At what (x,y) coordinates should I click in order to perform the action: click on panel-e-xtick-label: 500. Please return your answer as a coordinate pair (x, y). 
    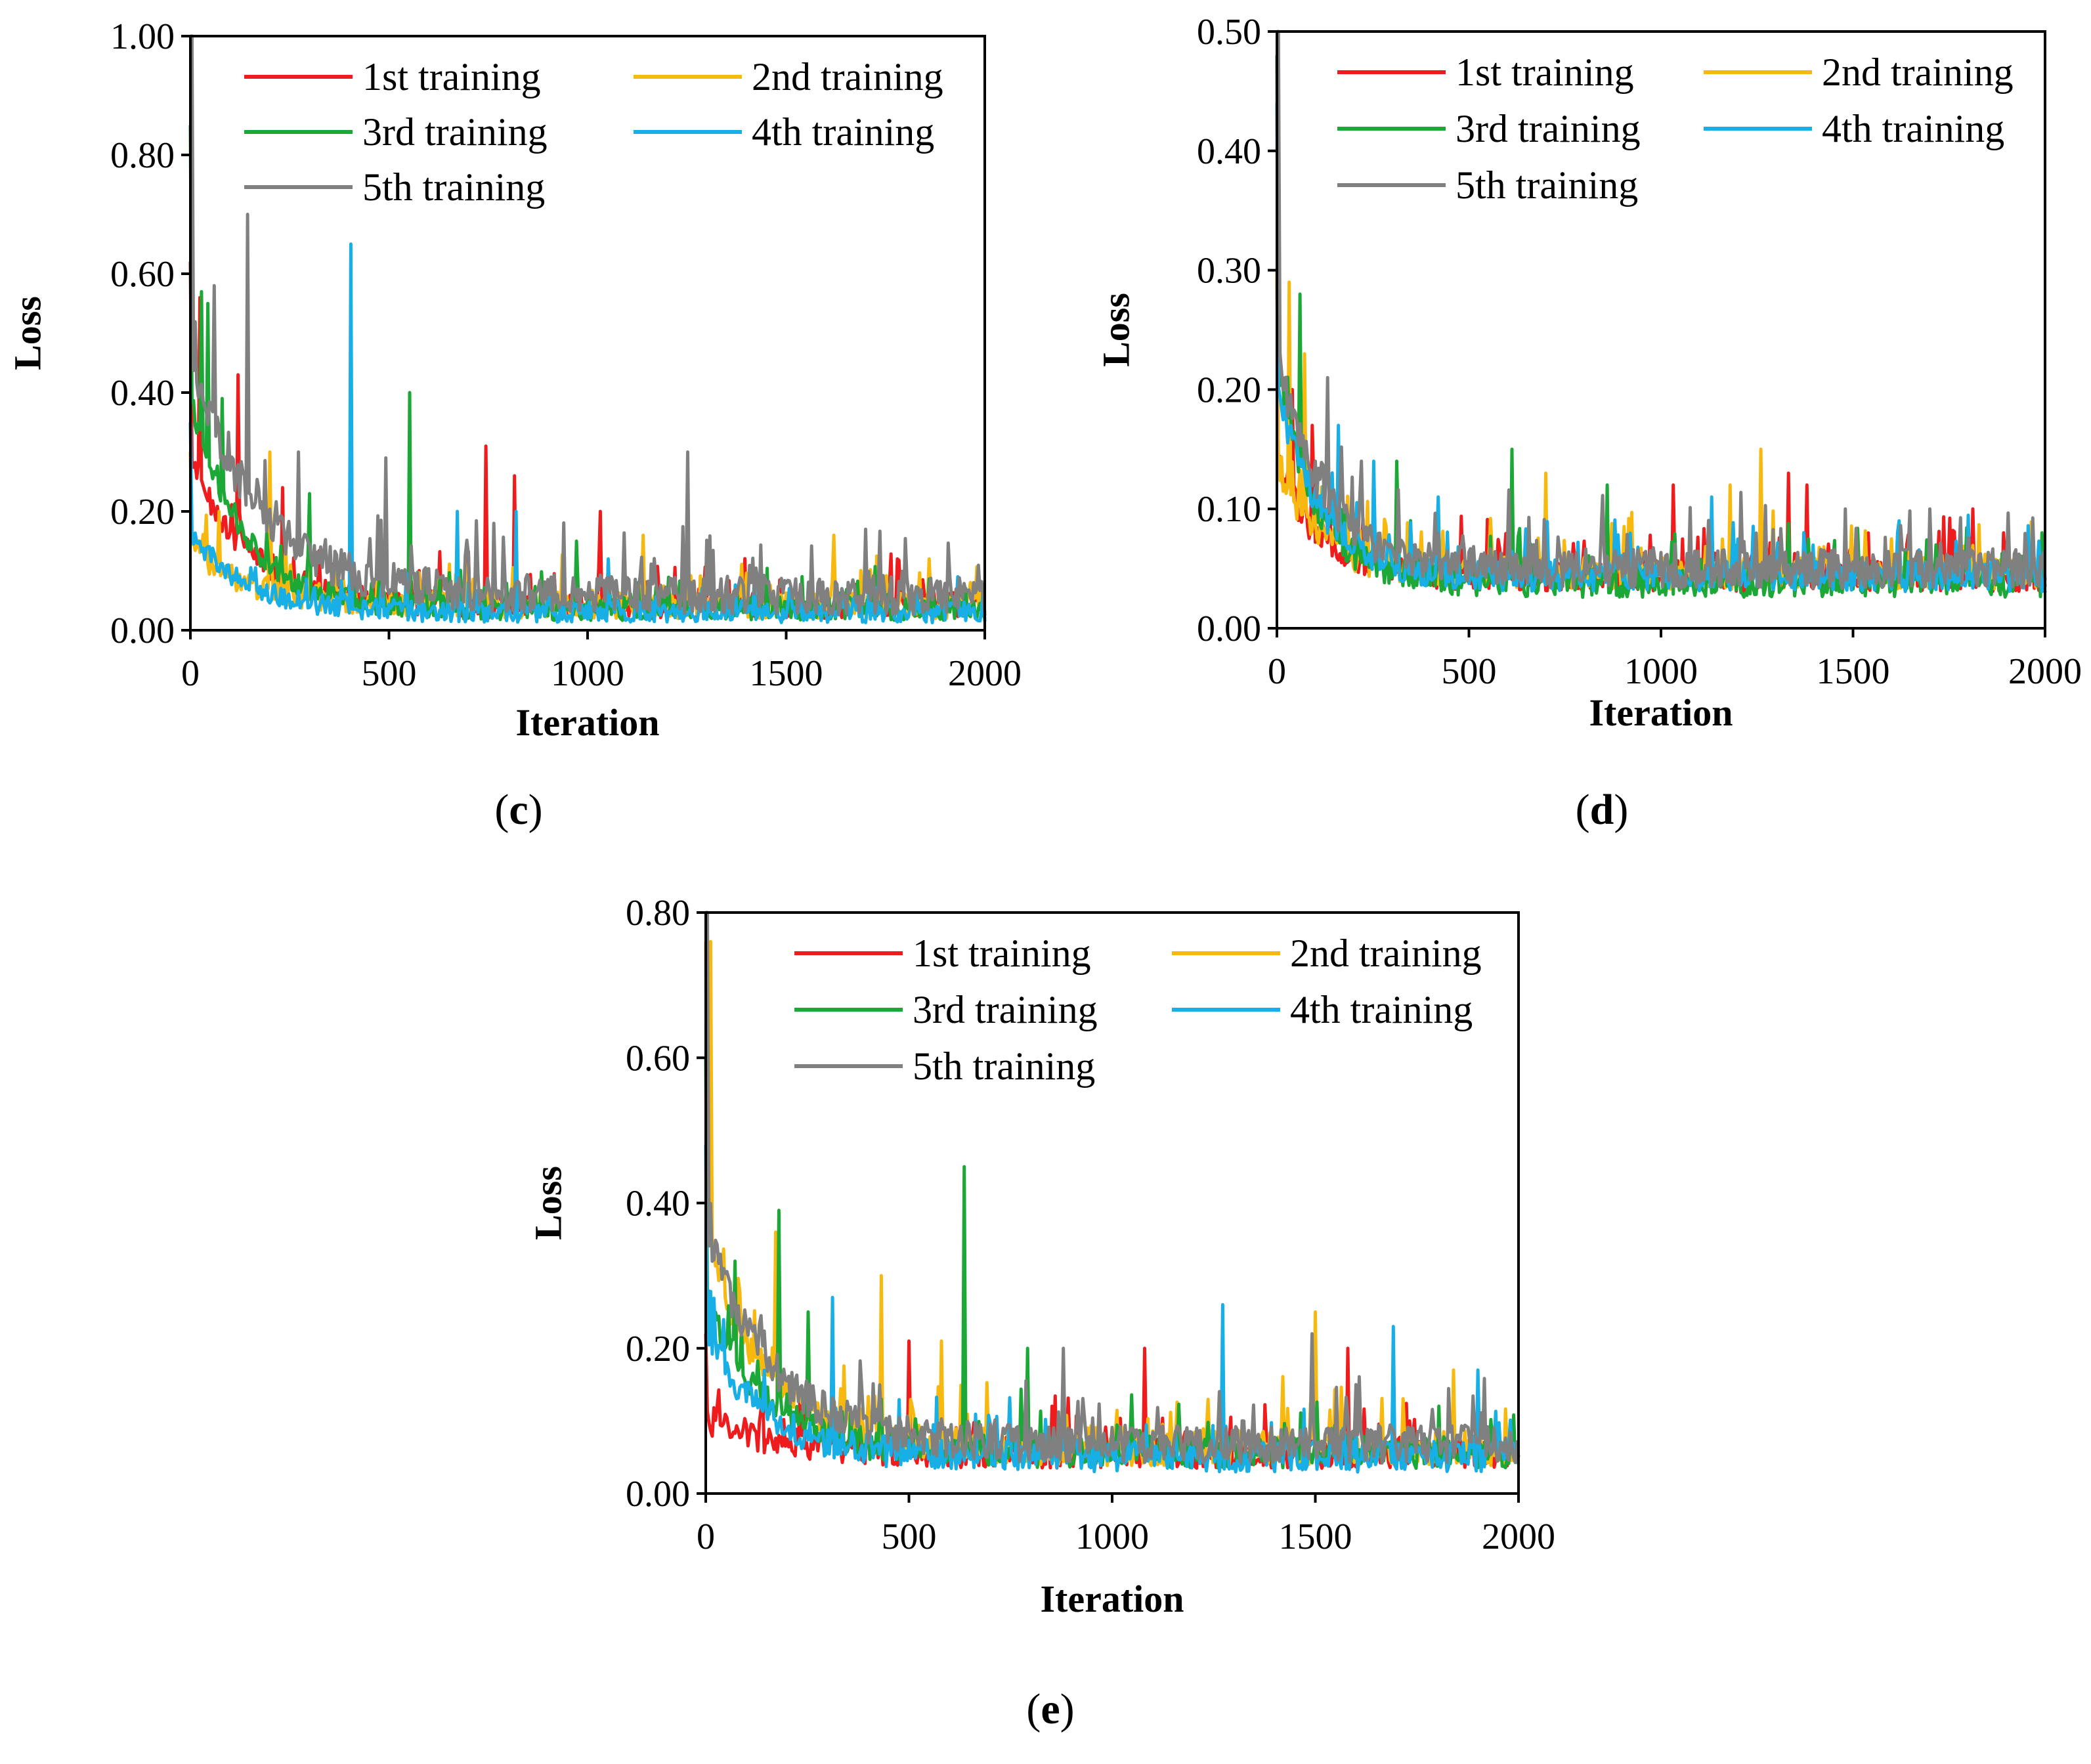
    Looking at the image, I should click on (909, 1537).